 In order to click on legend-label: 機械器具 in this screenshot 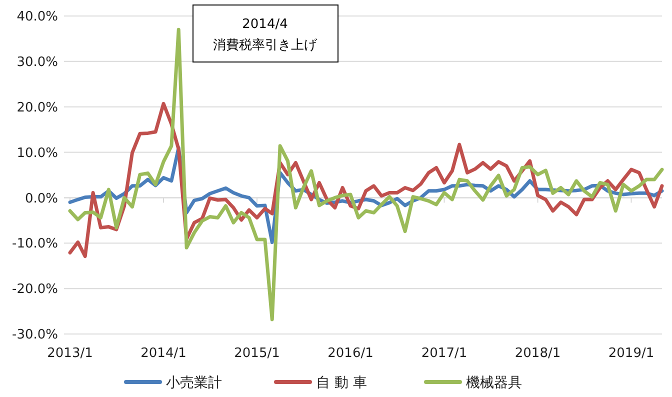, I will do `click(494, 382)`.